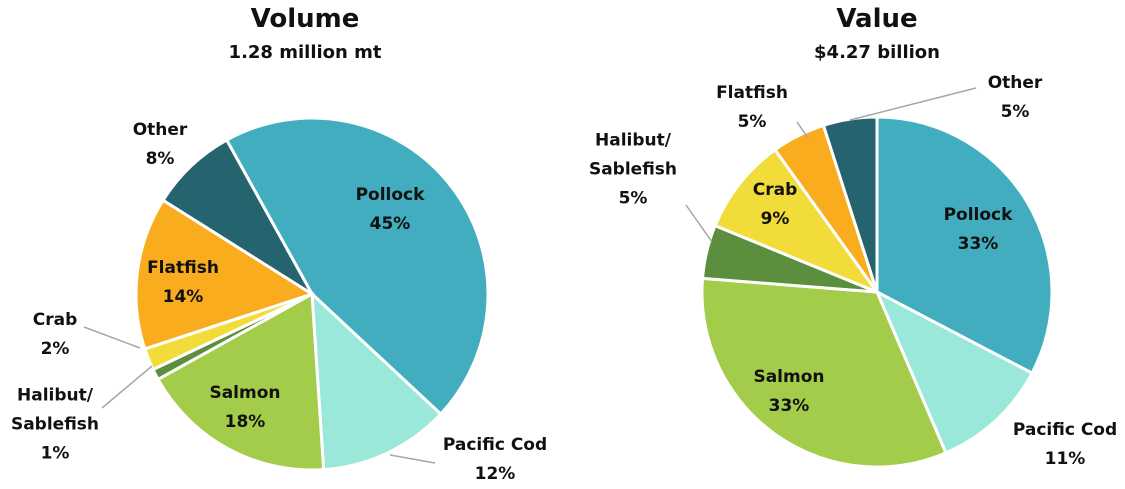 The height and width of the screenshot is (489, 1125). I want to click on slice-label: Halibut/ Sablefish 1%, so click(55, 425).